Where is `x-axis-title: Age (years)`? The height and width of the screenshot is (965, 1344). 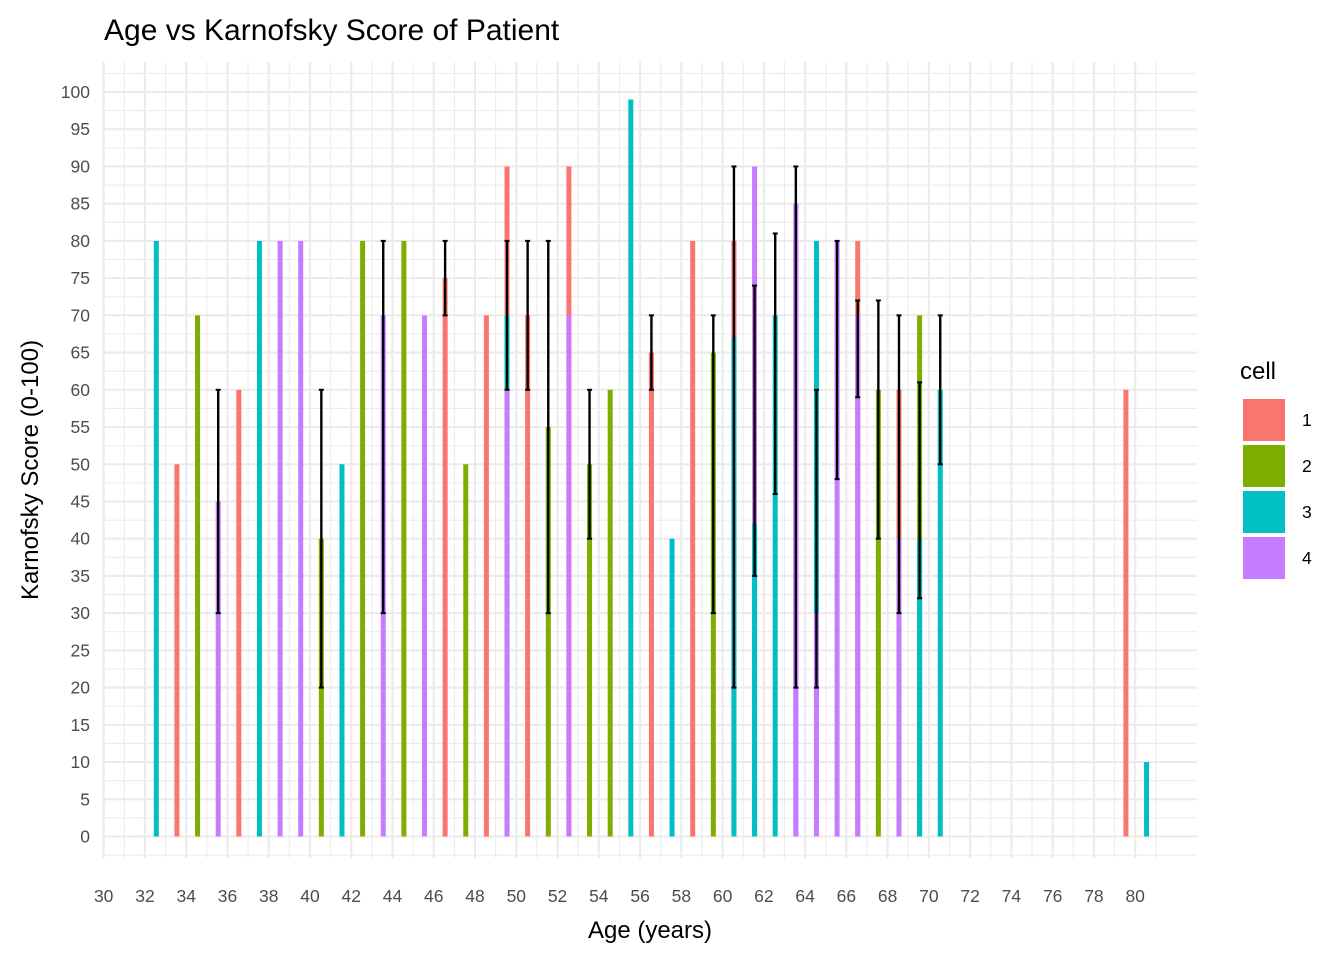 x-axis-title: Age (years) is located at coordinates (650, 930).